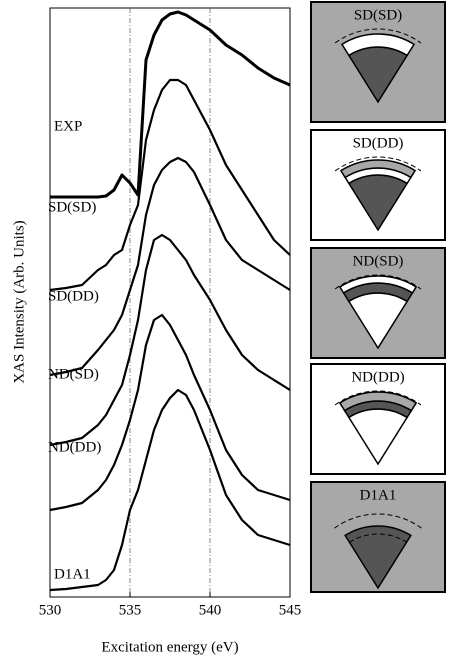 The image size is (453, 666). I want to click on series-label: SD(DD), so click(73, 296).